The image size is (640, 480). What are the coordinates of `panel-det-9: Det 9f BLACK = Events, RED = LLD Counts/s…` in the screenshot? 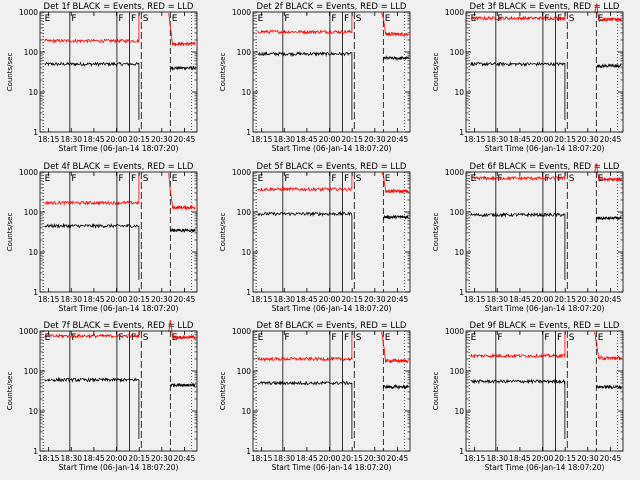 It's located at (528, 396).